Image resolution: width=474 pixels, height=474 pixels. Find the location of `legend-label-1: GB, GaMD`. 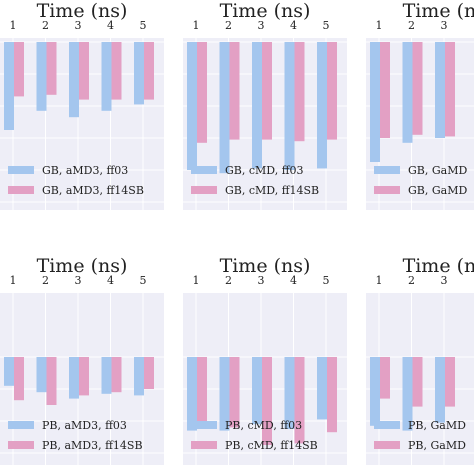

legend-label-1: GB, GaMD is located at coordinates (437, 170).